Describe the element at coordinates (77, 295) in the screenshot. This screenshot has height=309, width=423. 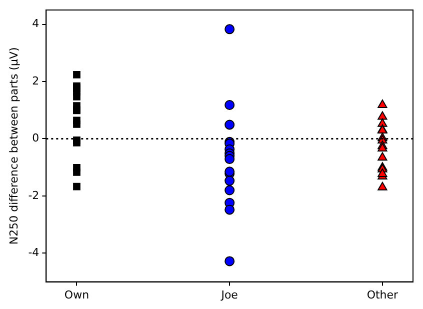
I see `x-tick-label: Own` at that location.